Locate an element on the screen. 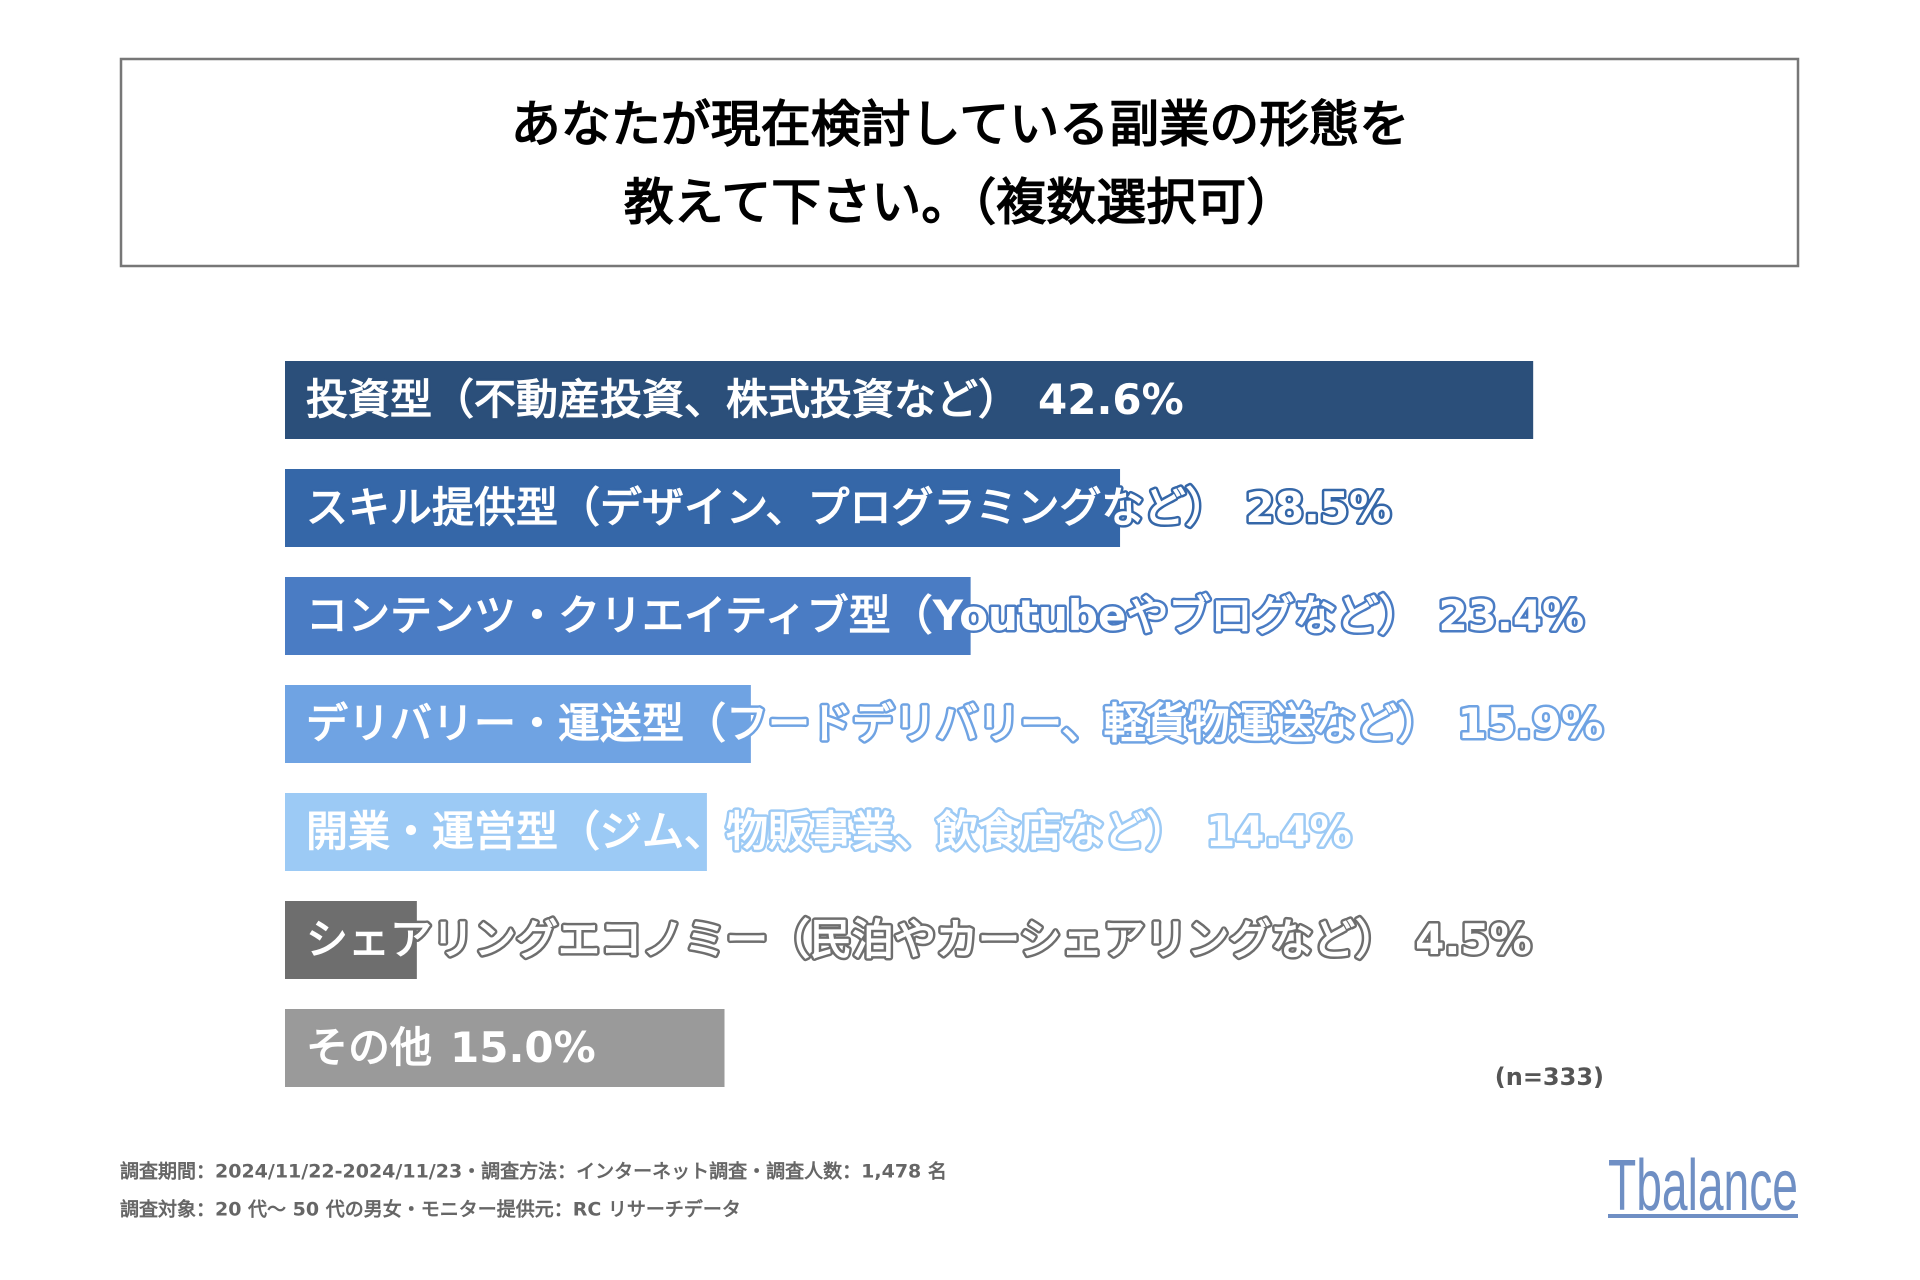  logo: Tbalance is located at coordinates (1703, 1186).